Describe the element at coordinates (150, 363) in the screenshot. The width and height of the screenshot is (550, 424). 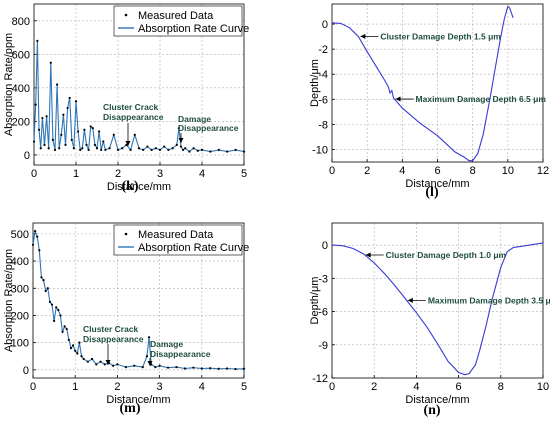
I see `m-arrow-damage-head` at that location.